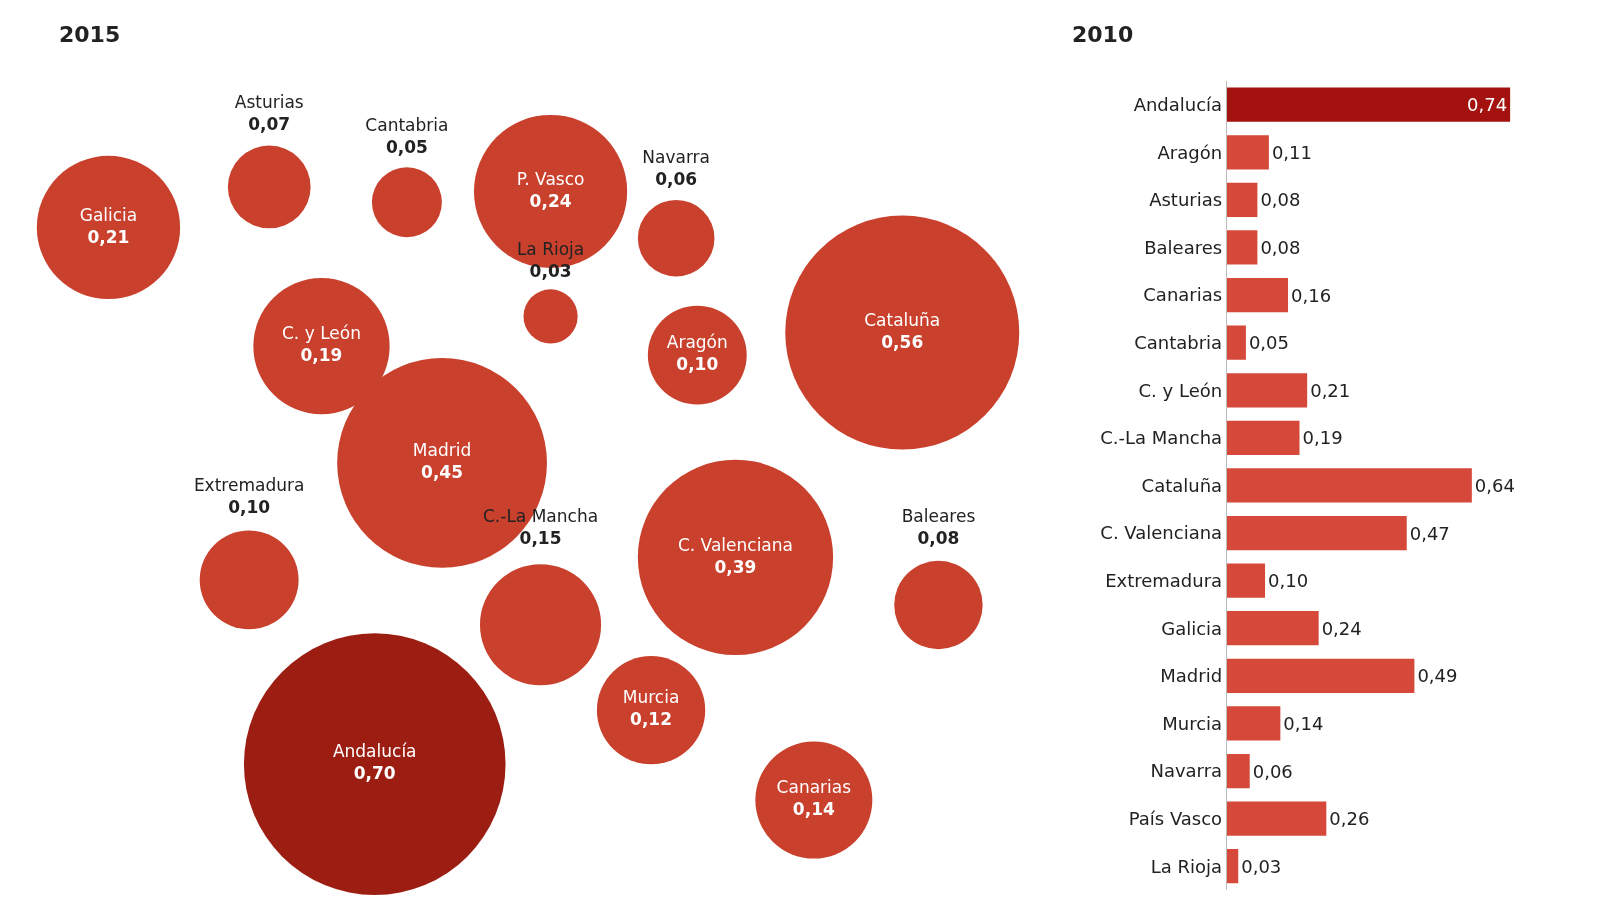  What do you see at coordinates (1186, 866) in the screenshot?
I see `y-tick-label: La Rioja` at bounding box center [1186, 866].